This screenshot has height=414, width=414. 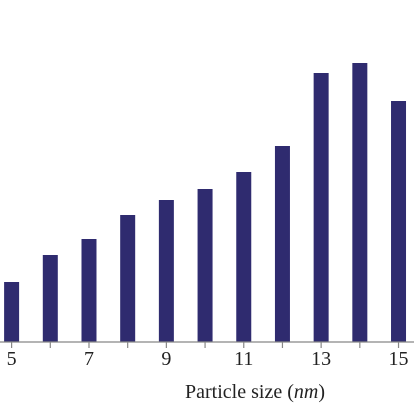 I want to click on x-tick-label: 7, so click(x=89, y=359).